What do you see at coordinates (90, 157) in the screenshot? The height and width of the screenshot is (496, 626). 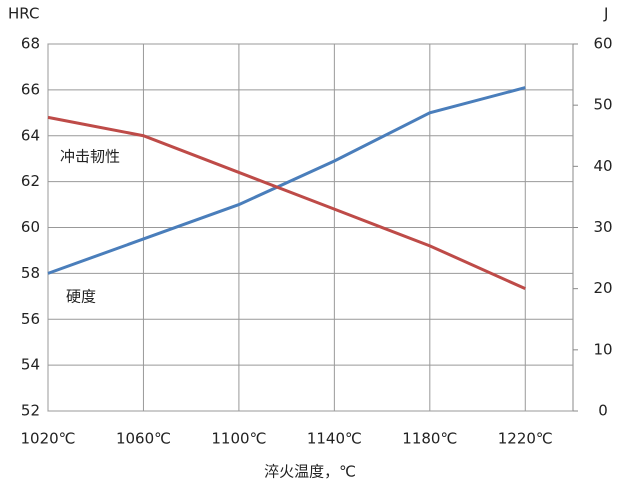 I see `series-label: 冲击韧性` at bounding box center [90, 157].